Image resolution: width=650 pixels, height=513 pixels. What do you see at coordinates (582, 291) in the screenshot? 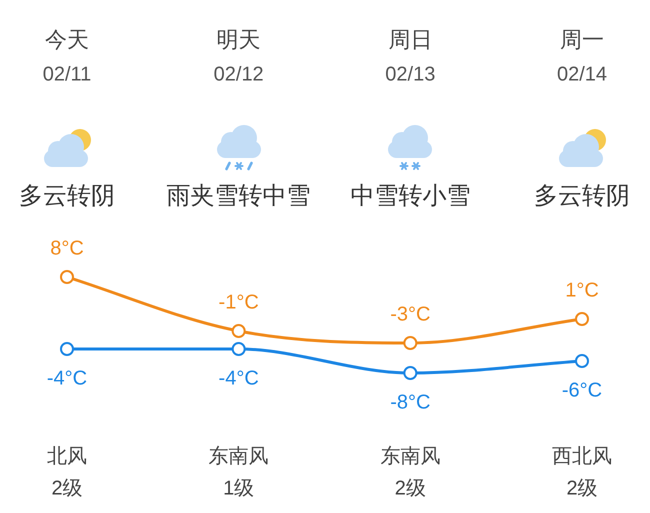
I see `data-label: 1°C` at bounding box center [582, 291].